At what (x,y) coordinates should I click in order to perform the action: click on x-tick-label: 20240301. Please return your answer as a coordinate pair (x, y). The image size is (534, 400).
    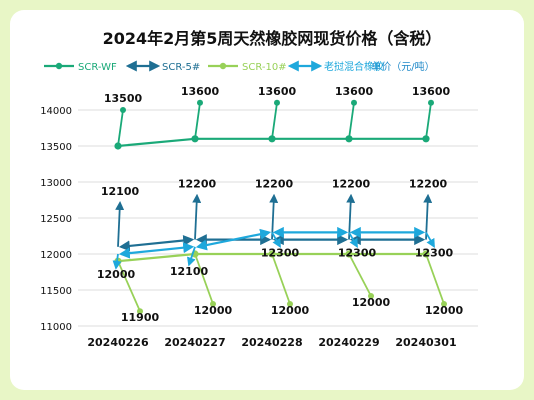
    Looking at the image, I should click on (425, 342).